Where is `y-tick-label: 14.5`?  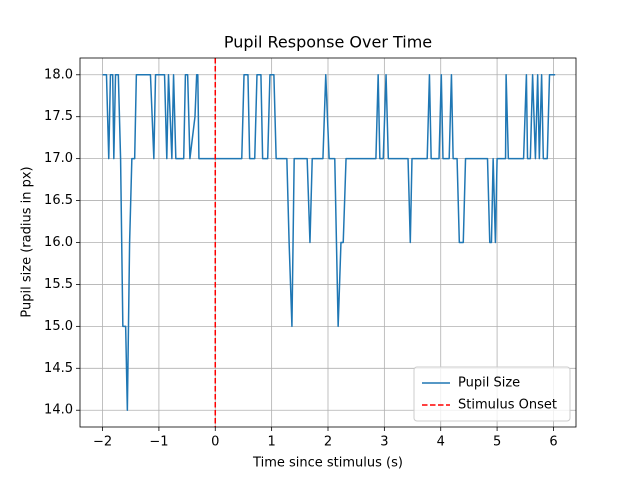
y-tick-label: 14.5 is located at coordinates (58, 368).